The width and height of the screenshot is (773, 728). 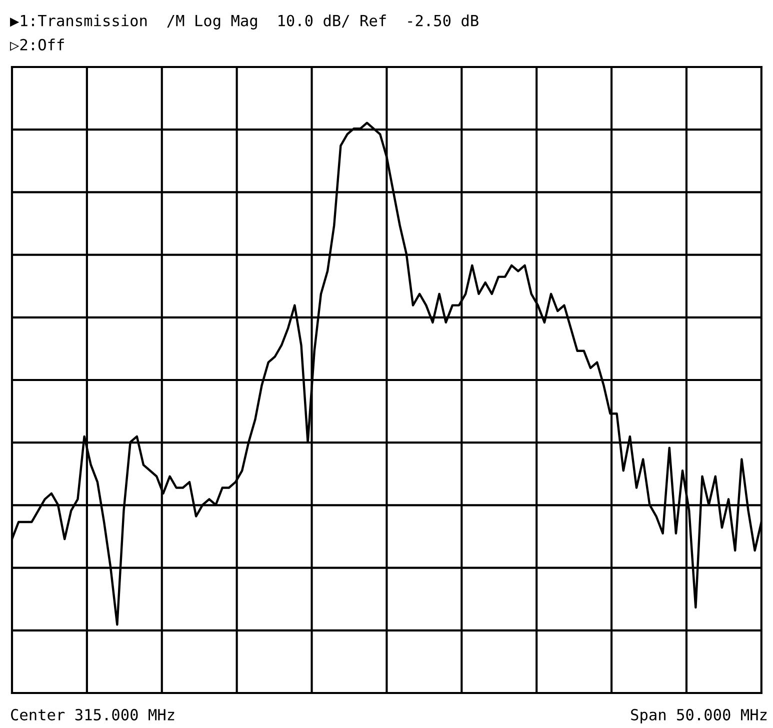 What do you see at coordinates (699, 716) in the screenshot?
I see `text: Span 50.000 MHz` at bounding box center [699, 716].